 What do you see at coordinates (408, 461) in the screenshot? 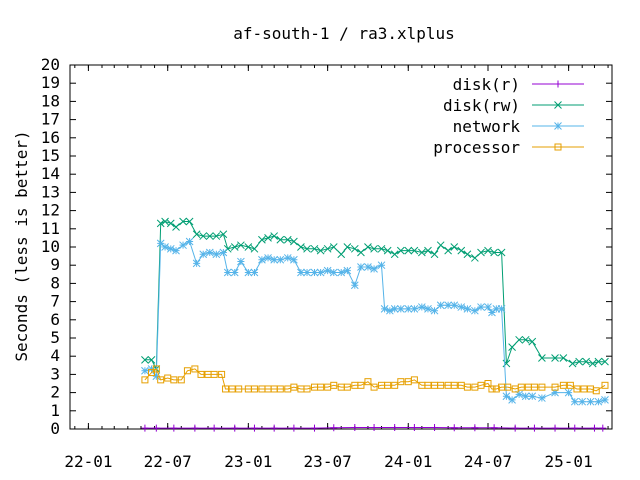
I see `x-tick-label: 24-01` at bounding box center [408, 461].